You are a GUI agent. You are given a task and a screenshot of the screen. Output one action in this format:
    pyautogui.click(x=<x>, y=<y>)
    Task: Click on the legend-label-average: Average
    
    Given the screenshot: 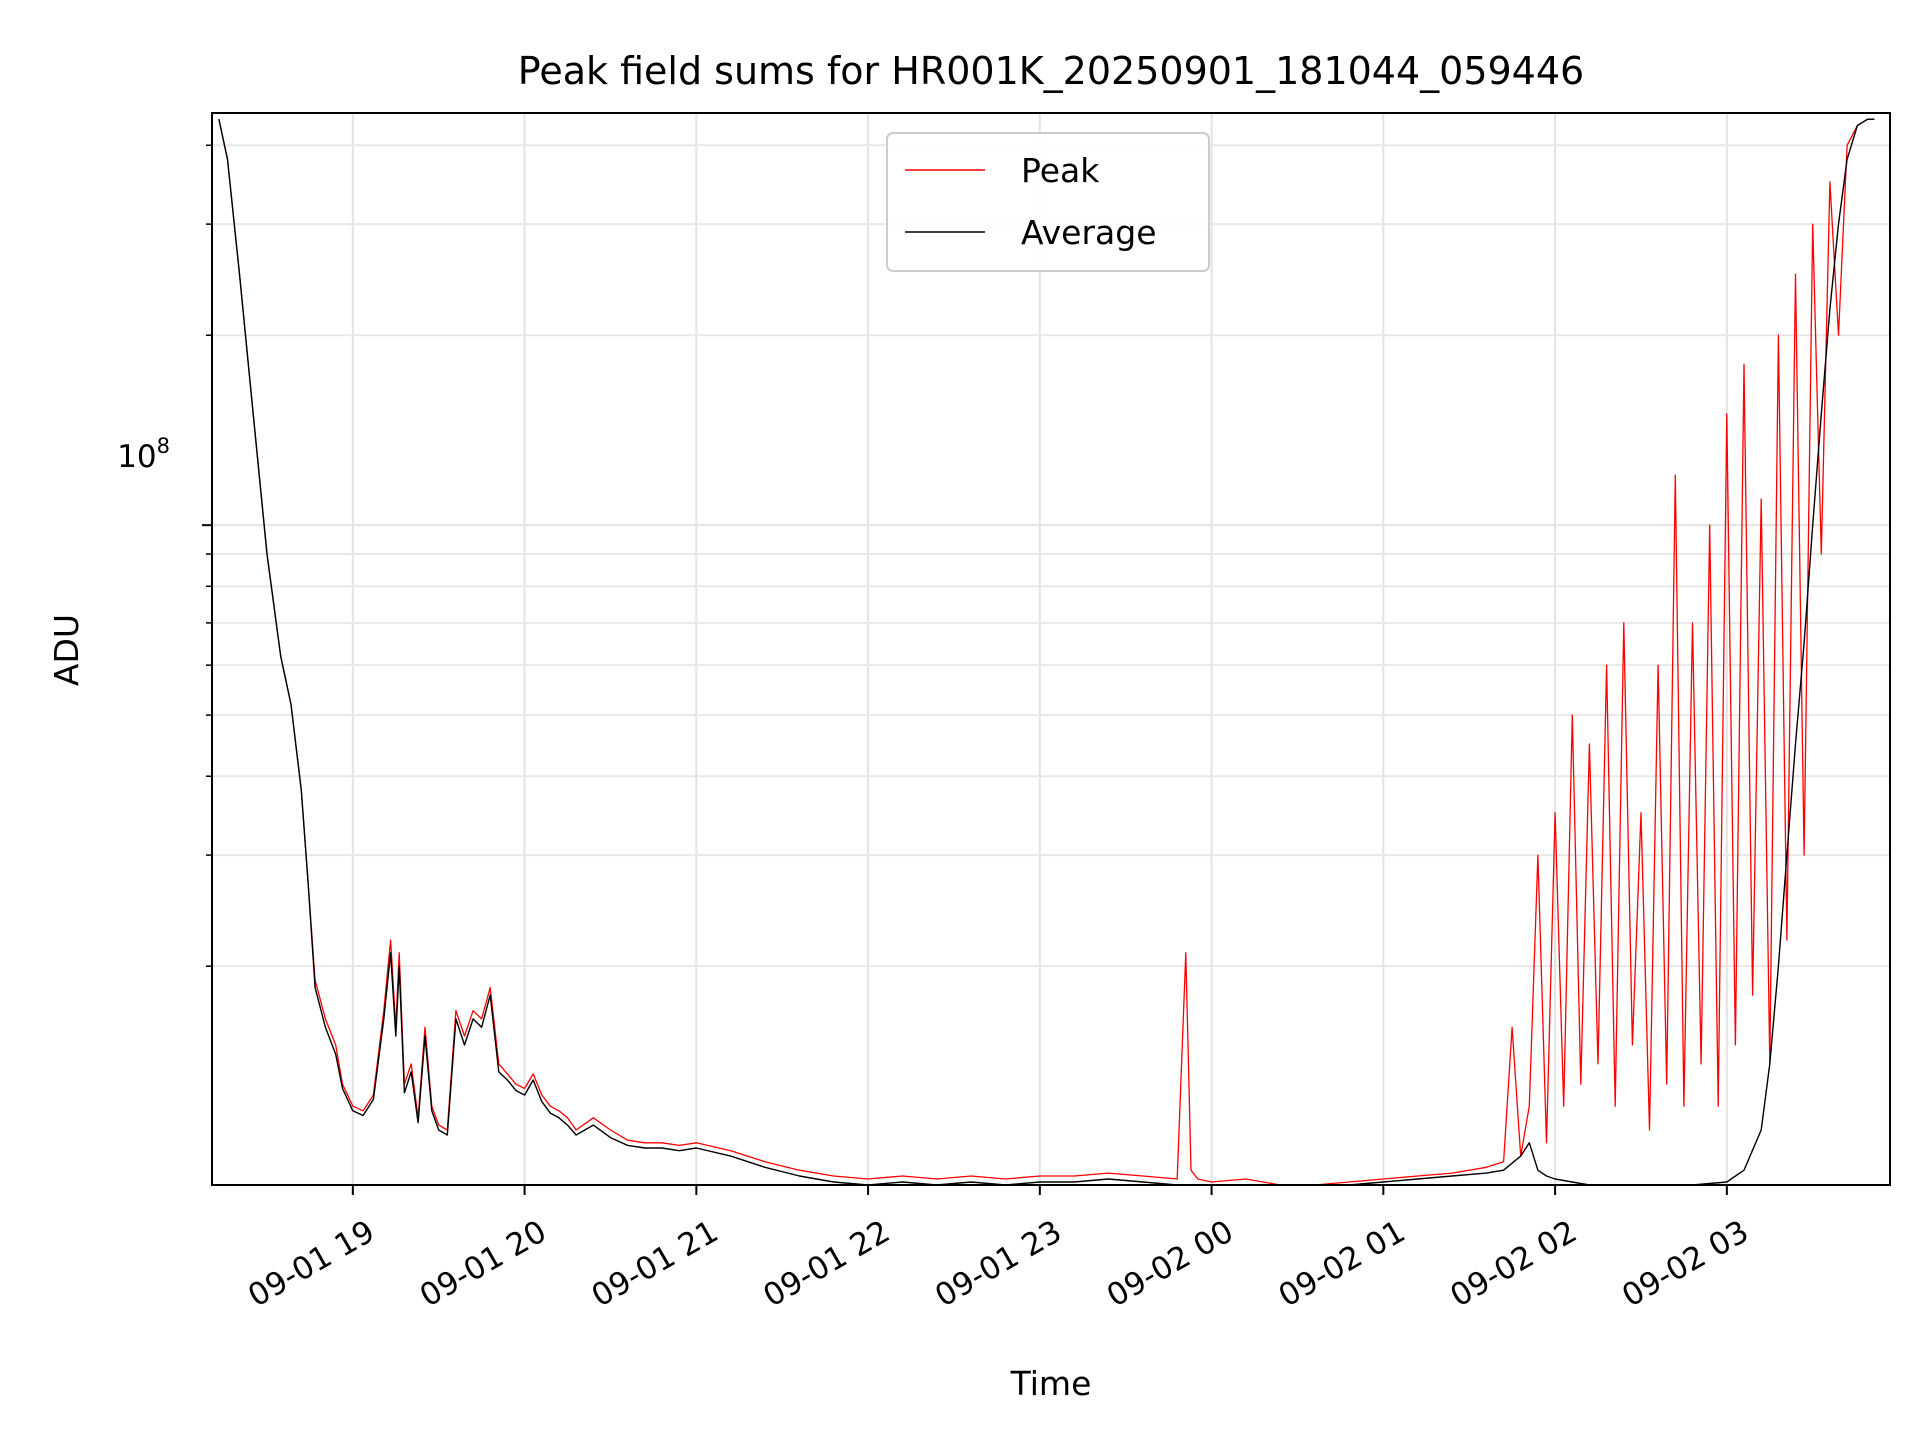 What is the action you would take?
    pyautogui.click(x=1089, y=232)
    